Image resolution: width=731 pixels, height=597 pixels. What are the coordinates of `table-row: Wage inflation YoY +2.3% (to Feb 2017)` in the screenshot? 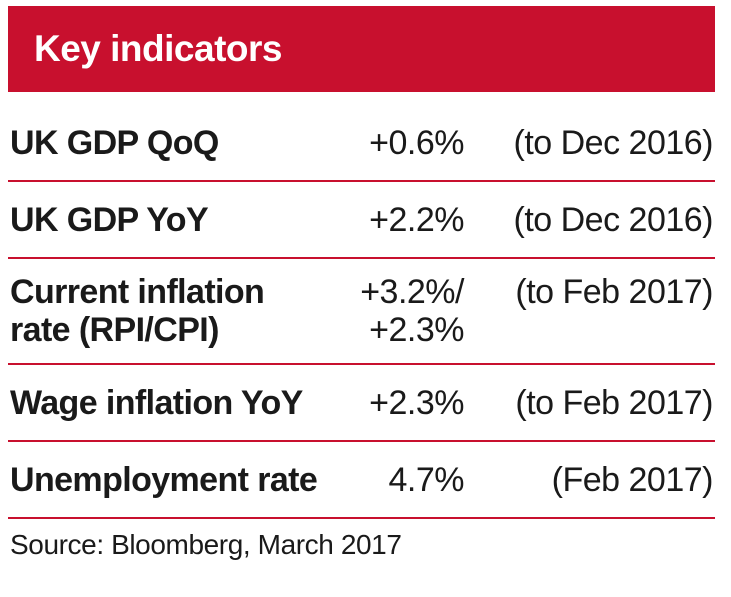 It's located at (361, 403).